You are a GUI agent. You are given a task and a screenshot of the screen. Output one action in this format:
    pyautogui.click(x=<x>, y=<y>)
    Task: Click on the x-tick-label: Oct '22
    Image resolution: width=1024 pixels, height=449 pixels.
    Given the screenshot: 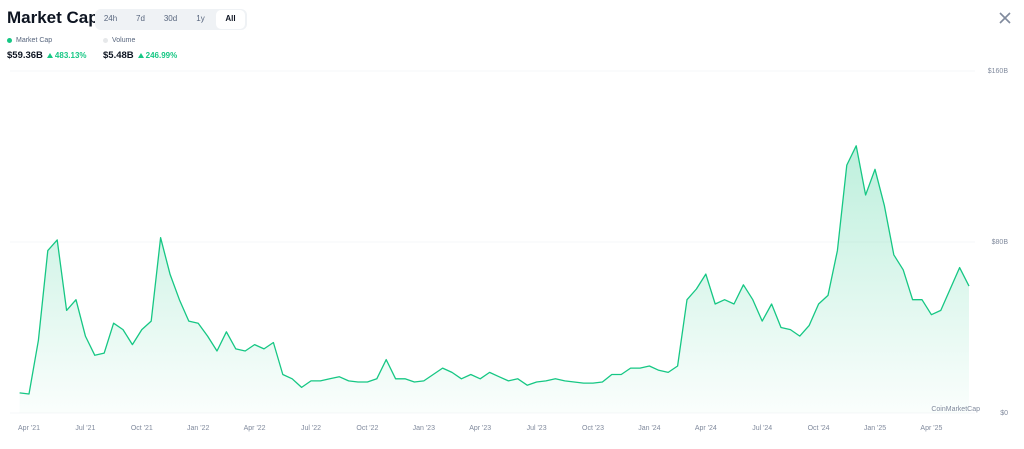 What is the action you would take?
    pyautogui.click(x=367, y=428)
    